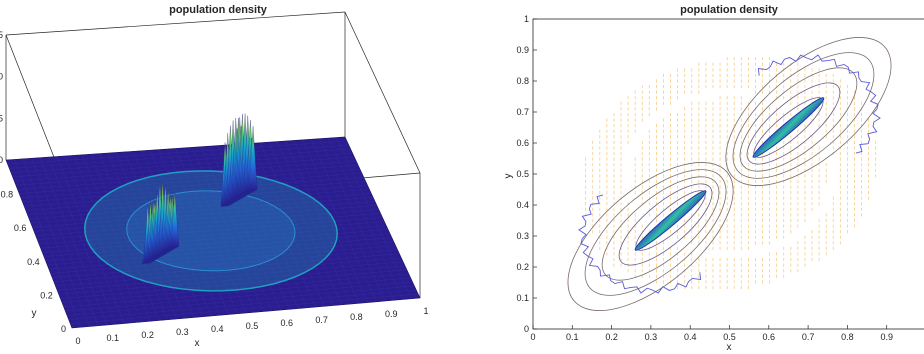  What do you see at coordinates (522, 236) in the screenshot?
I see `y-tick-label: 0.3` at bounding box center [522, 236].